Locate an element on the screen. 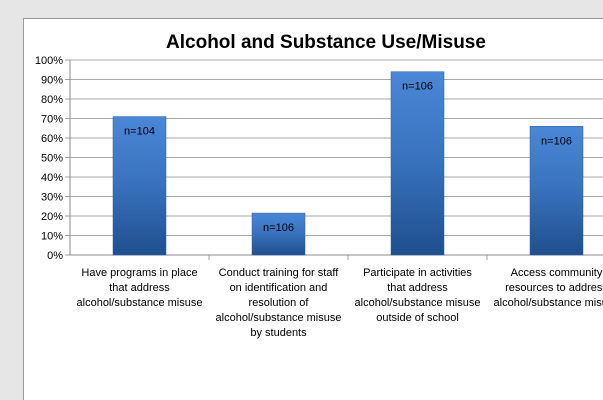  y-tick-label: 70% is located at coordinates (52, 120).